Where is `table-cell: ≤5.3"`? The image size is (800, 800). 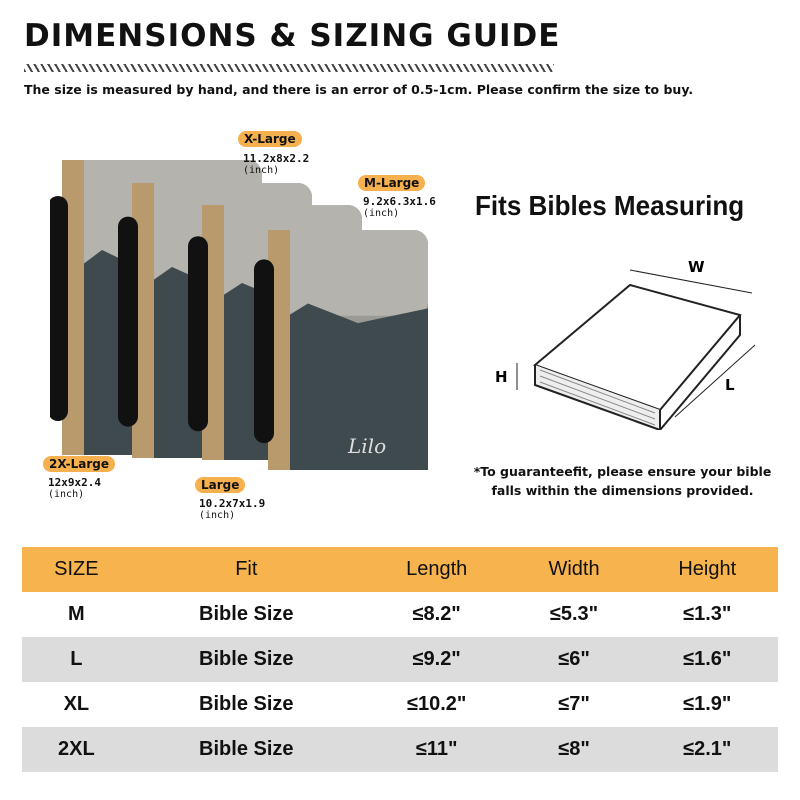 table-cell: ≤5.3" is located at coordinates (574, 614).